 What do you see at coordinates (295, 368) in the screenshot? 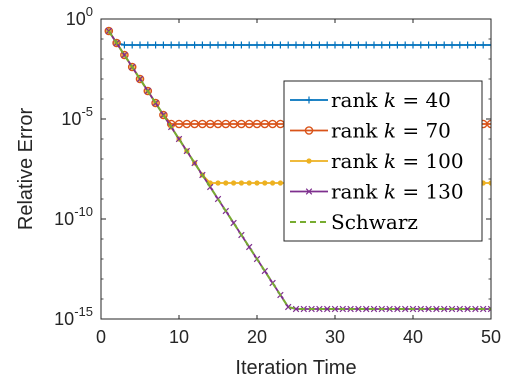
I see `x-axis-label: Iteration Time` at bounding box center [295, 368].